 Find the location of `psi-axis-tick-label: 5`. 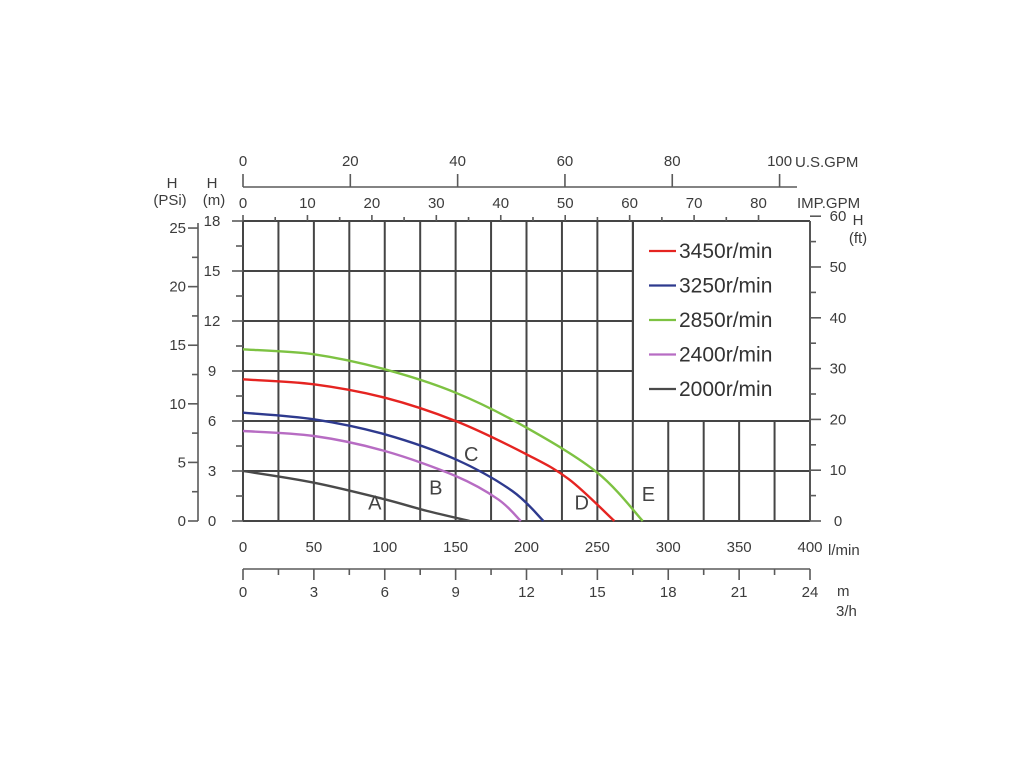

psi-axis-tick-label: 5 is located at coordinates (182, 462).